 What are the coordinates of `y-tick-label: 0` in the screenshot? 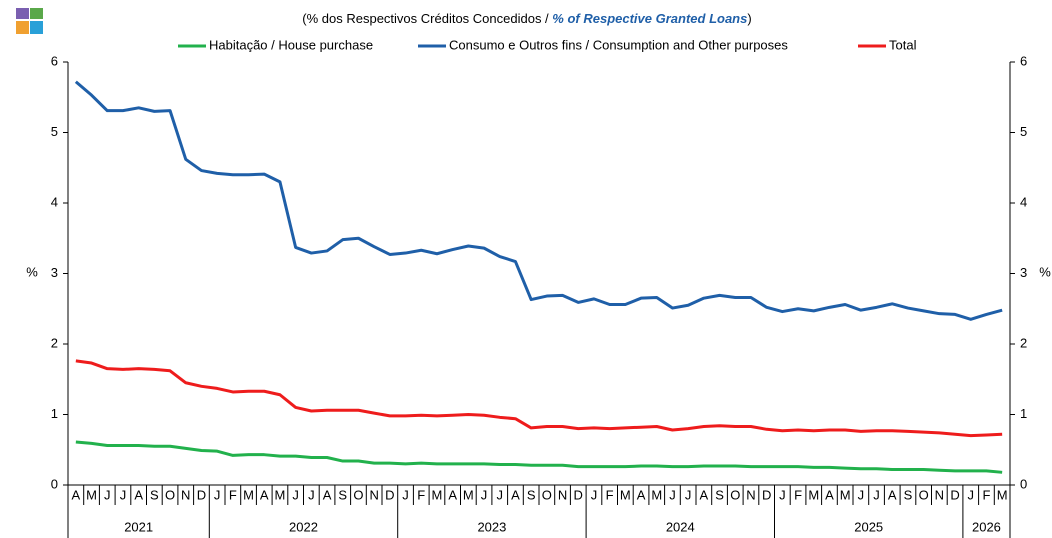 It's located at (54, 483).